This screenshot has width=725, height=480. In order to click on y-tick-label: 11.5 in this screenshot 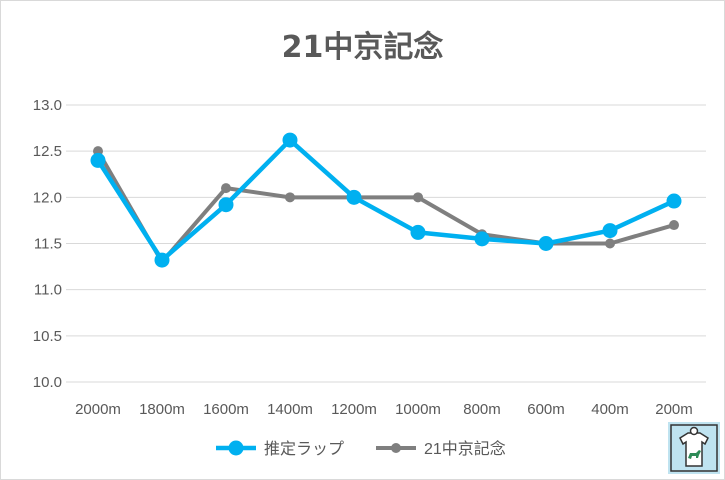, I will do `click(48, 244)`.